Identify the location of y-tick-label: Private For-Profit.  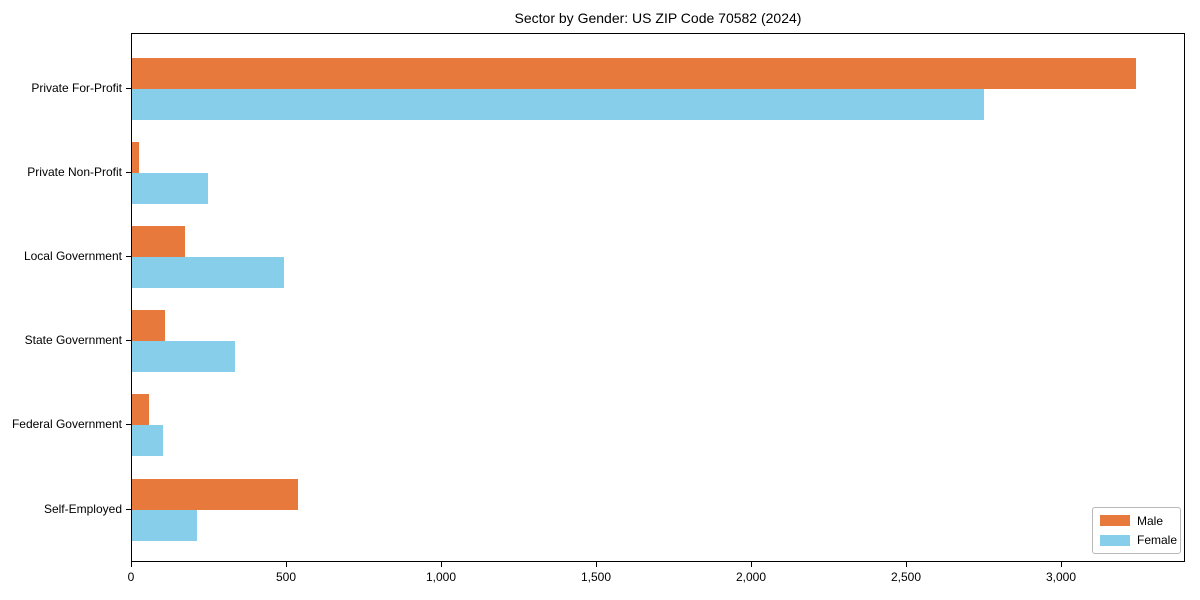
(76, 88).